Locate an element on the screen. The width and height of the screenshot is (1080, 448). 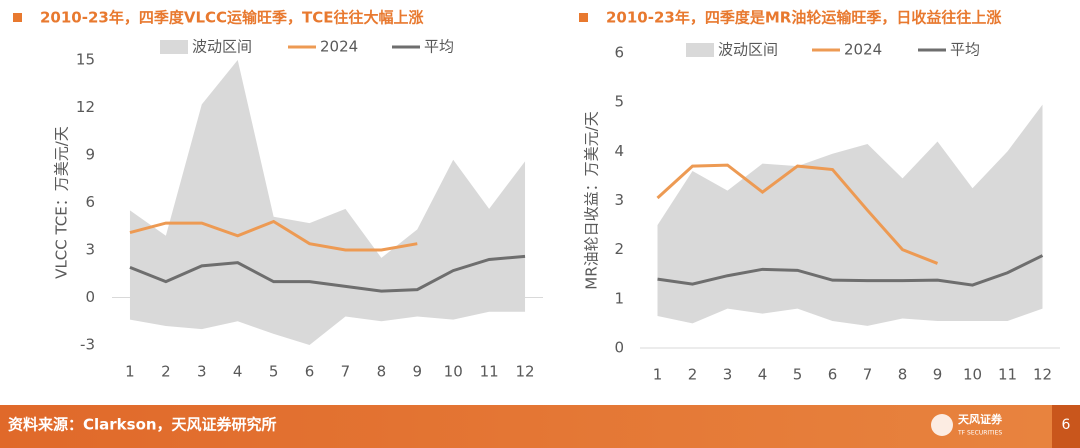
page-number: 6 is located at coordinates (1066, 425).